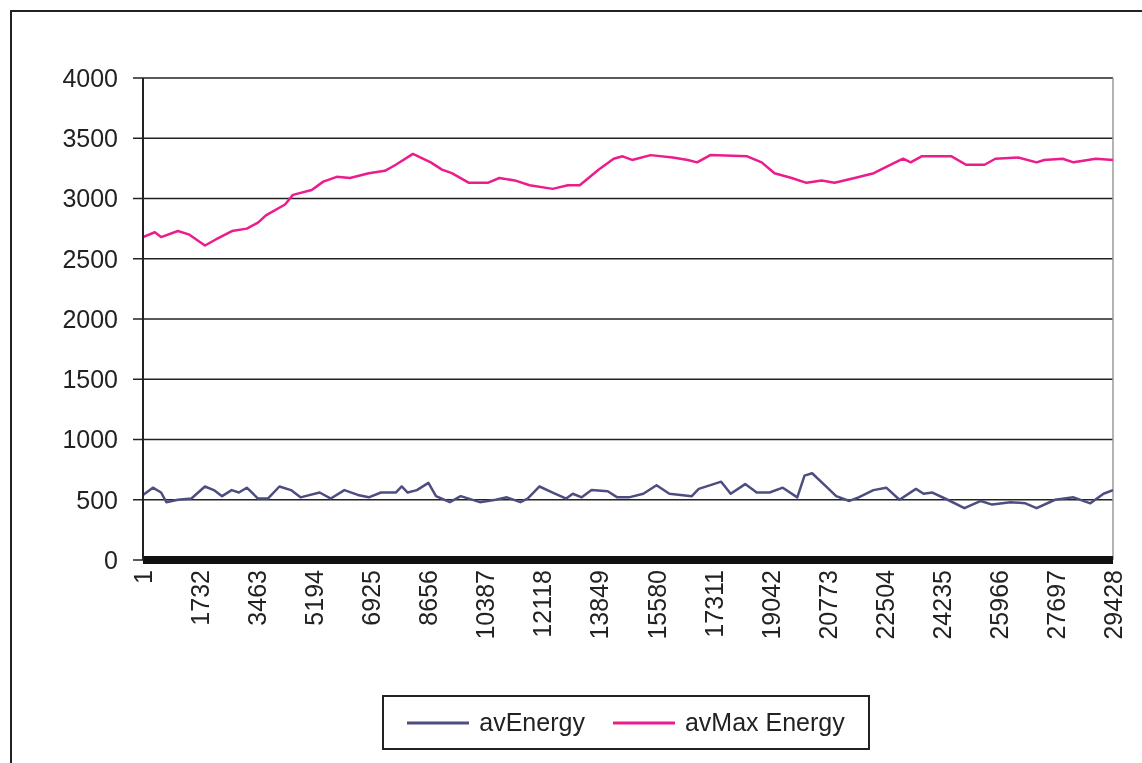  What do you see at coordinates (713, 604) in the screenshot?
I see `x-tick-label: 17311` at bounding box center [713, 604].